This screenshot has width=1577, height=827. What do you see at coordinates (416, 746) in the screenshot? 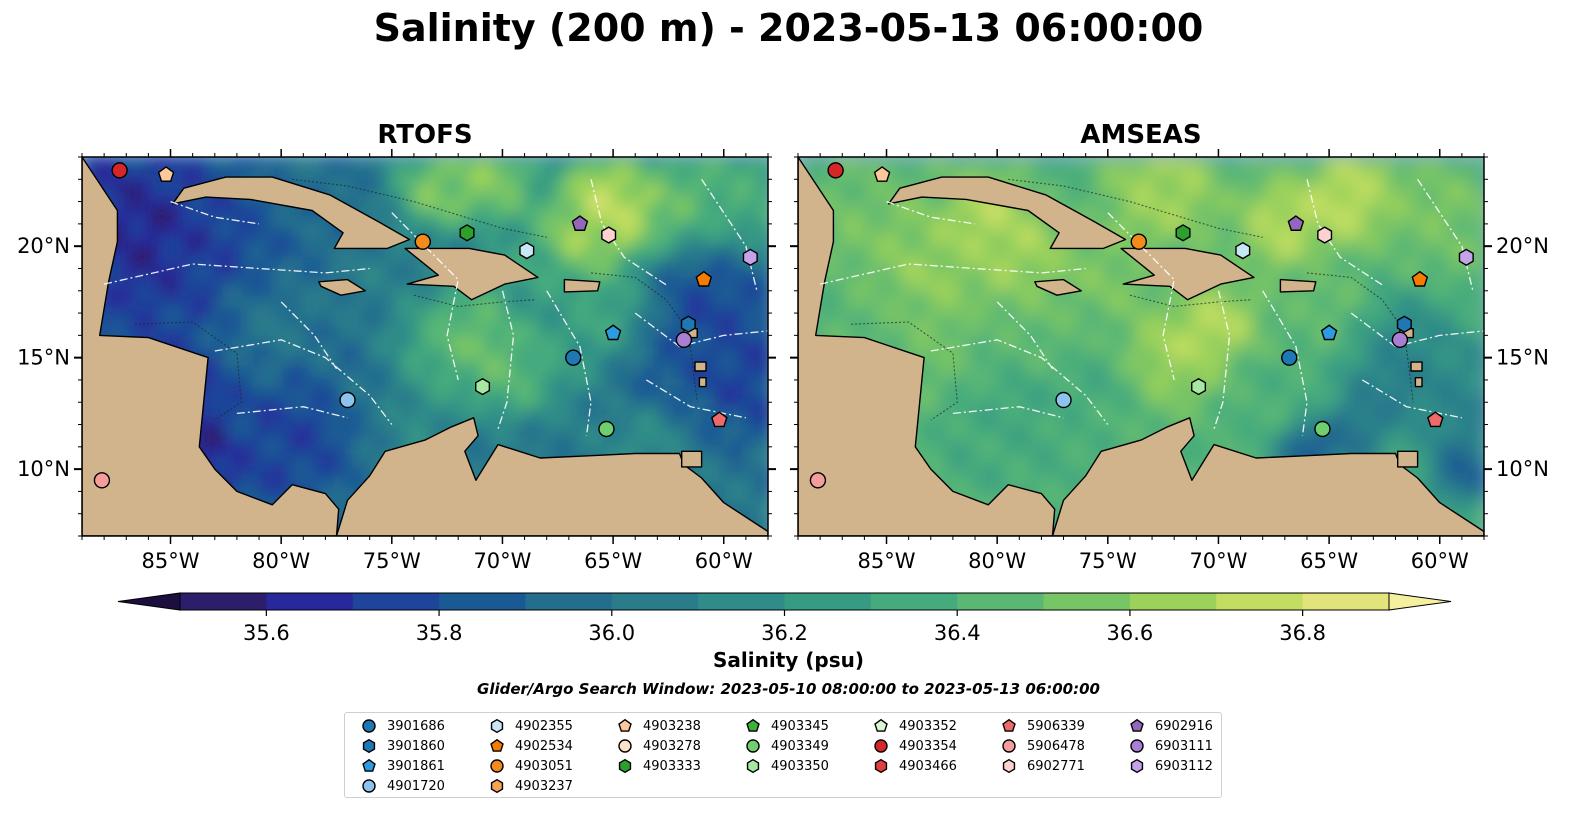
I see `legend-label: 3901860` at bounding box center [416, 746].